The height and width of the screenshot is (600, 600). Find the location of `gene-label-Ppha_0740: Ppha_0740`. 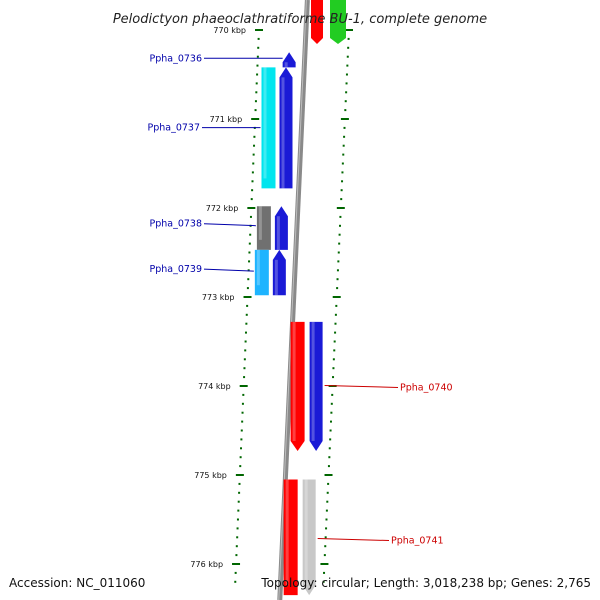

gene-label-Ppha_0740: Ppha_0740 is located at coordinates (426, 387).